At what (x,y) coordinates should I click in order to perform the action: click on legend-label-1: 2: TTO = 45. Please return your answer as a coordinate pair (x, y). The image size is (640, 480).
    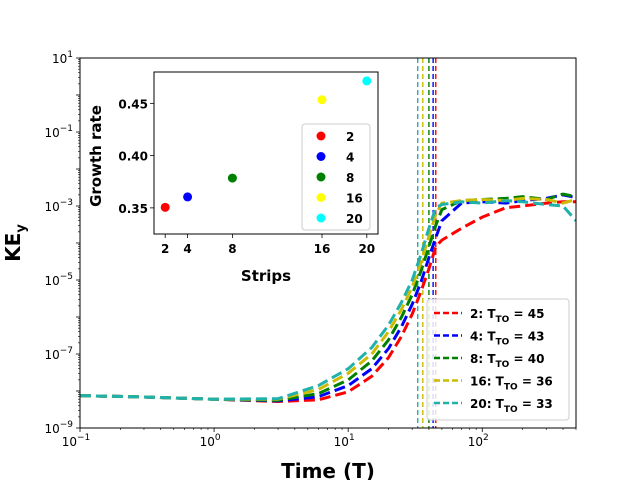
    Looking at the image, I should click on (507, 316).